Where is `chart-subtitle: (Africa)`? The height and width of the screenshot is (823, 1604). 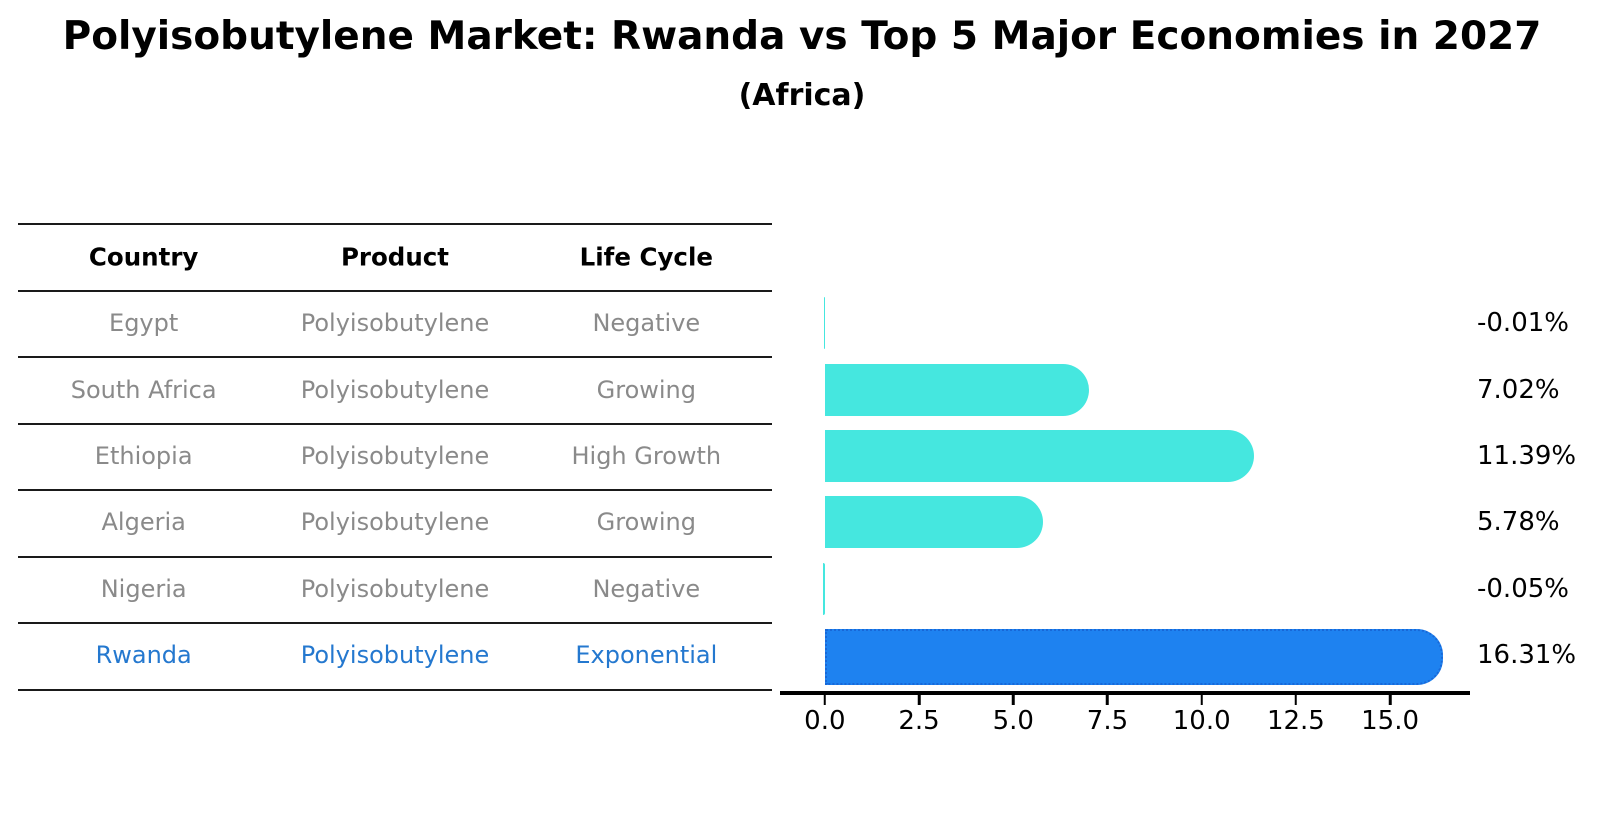
chart-subtitle: (Africa) is located at coordinates (802, 95).